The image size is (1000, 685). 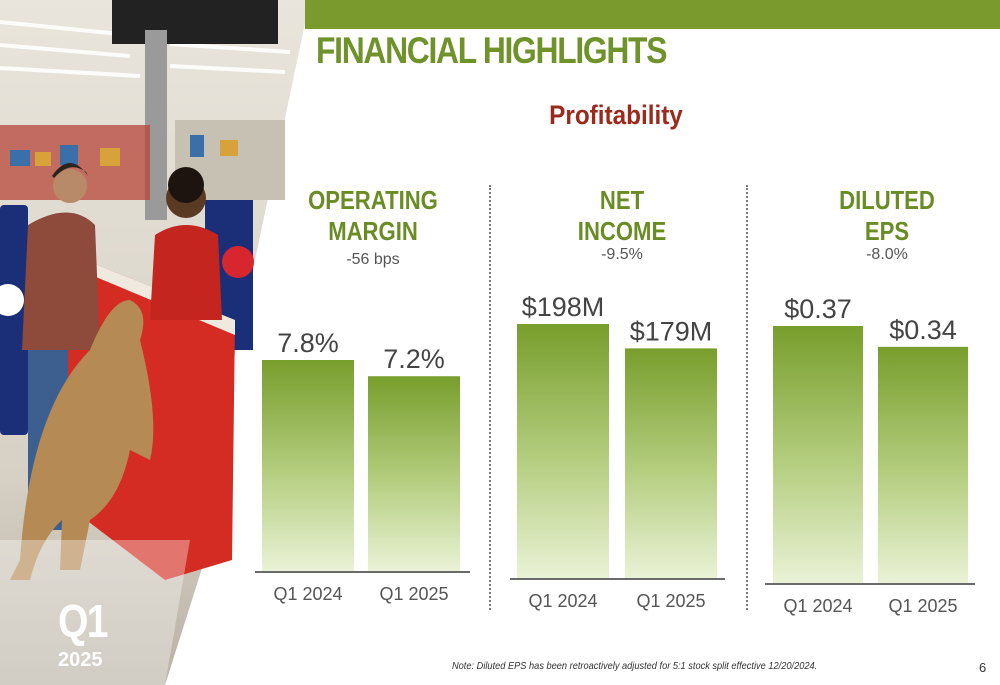 What do you see at coordinates (373, 259) in the screenshot?
I see `metric-change-operating-margin: -56 bps` at bounding box center [373, 259].